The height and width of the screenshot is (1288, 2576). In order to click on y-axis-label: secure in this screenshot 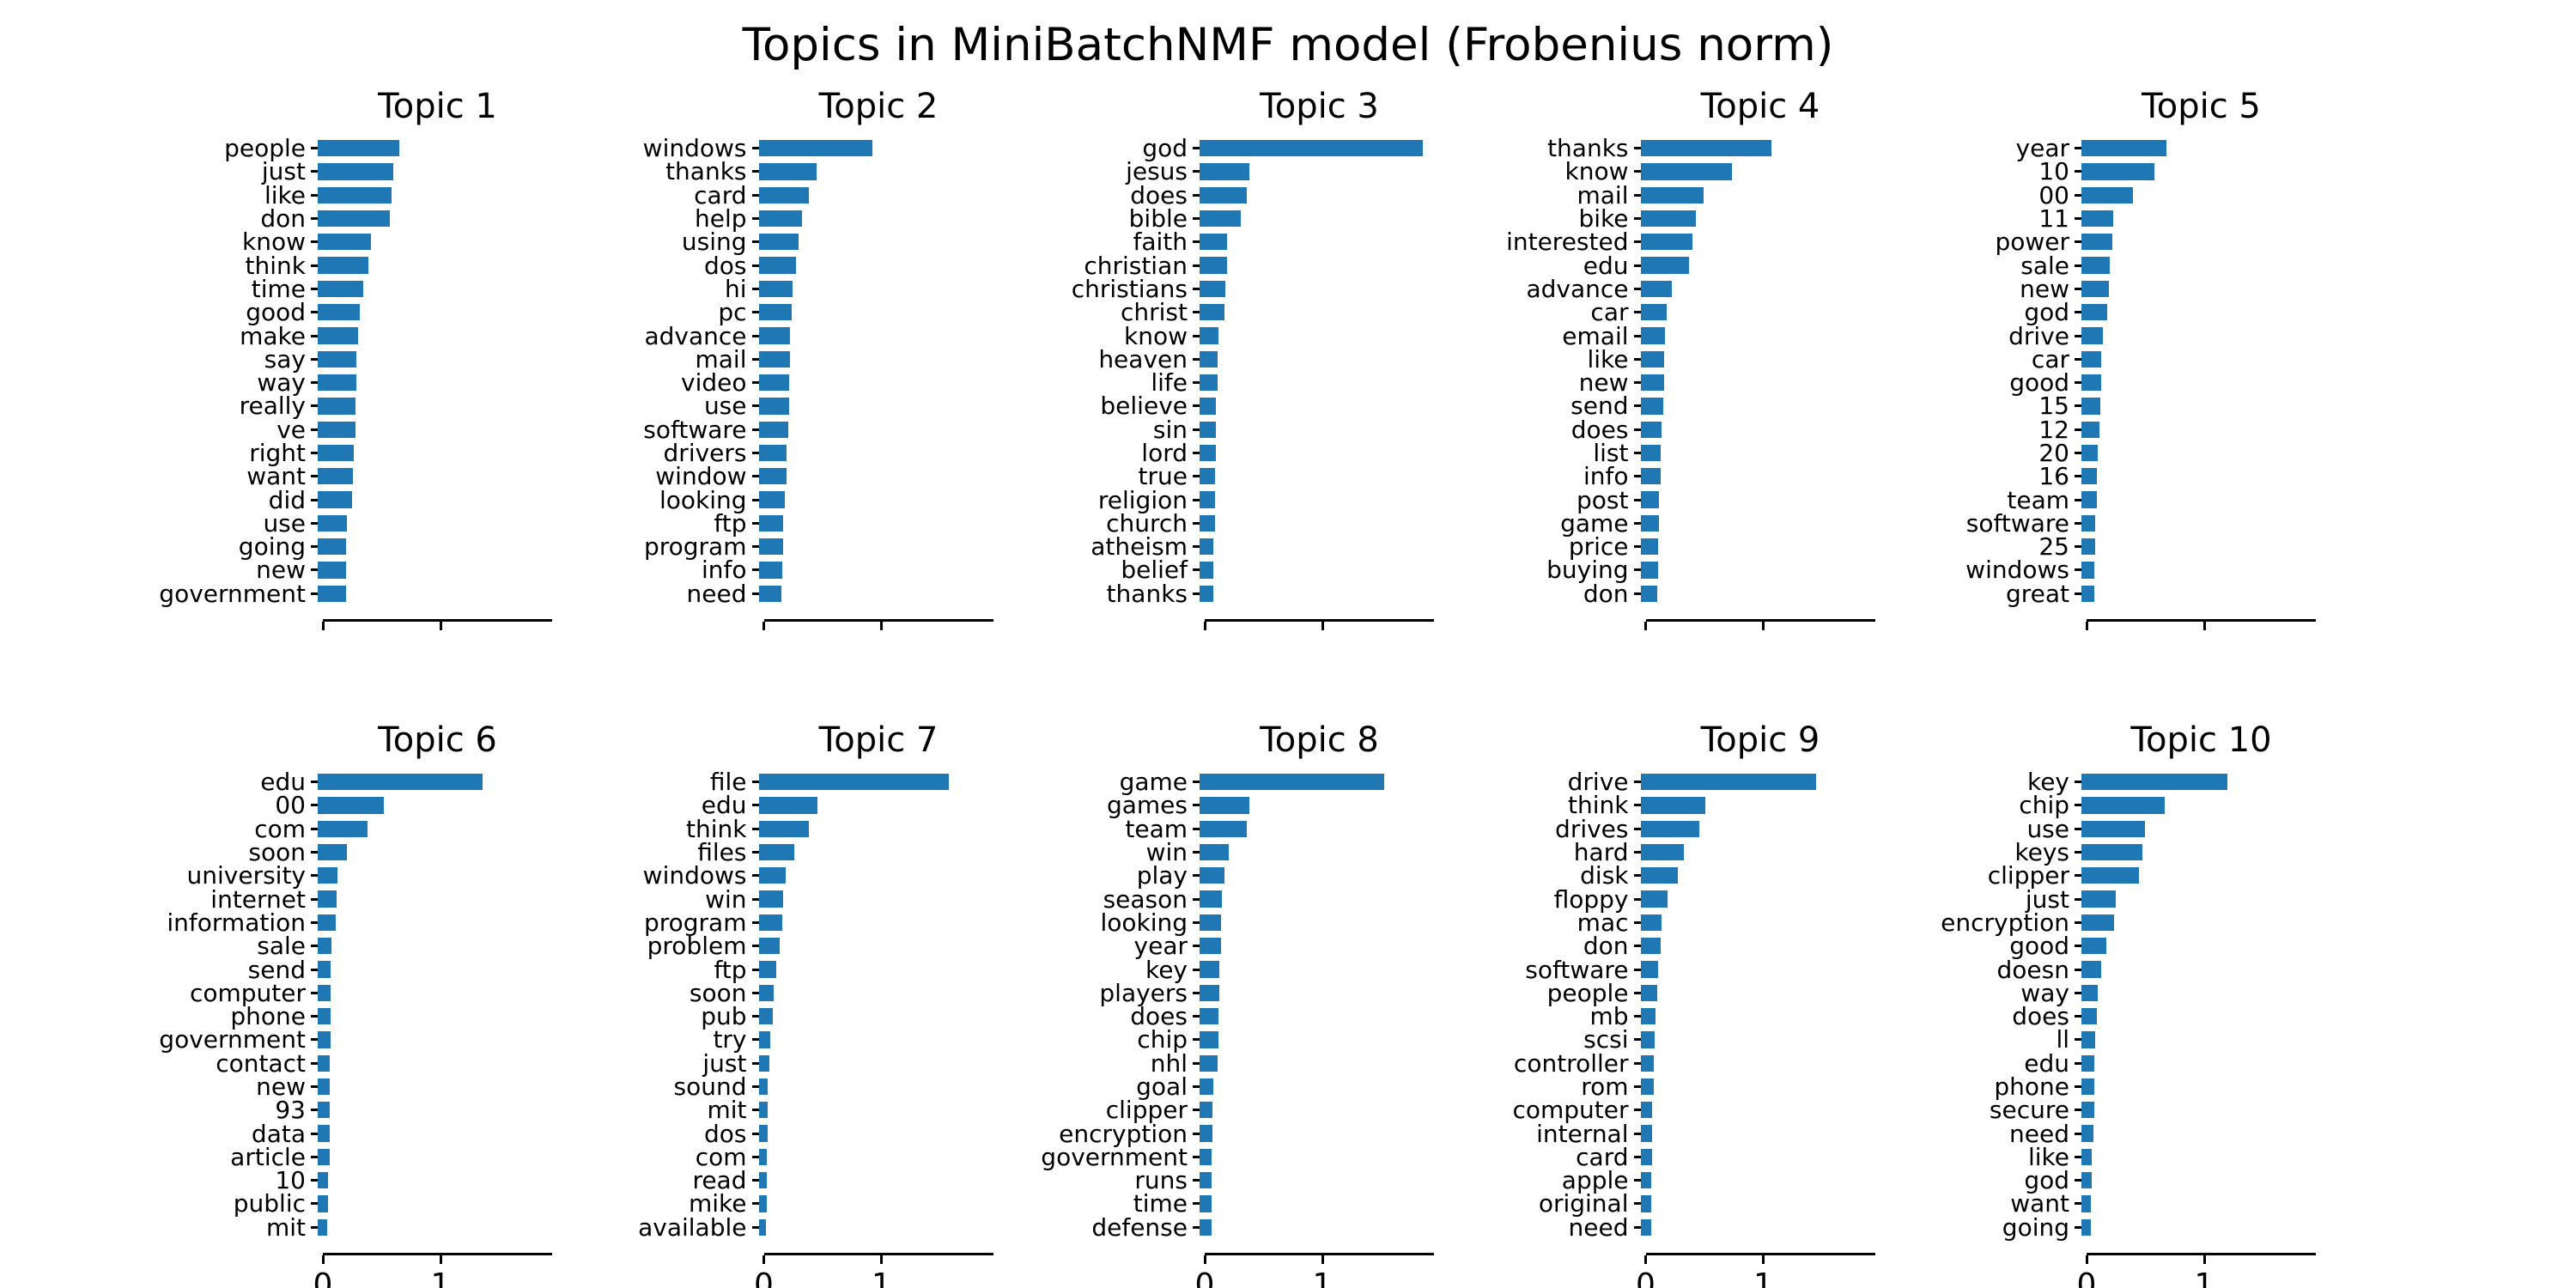, I will do `click(2029, 1111)`.